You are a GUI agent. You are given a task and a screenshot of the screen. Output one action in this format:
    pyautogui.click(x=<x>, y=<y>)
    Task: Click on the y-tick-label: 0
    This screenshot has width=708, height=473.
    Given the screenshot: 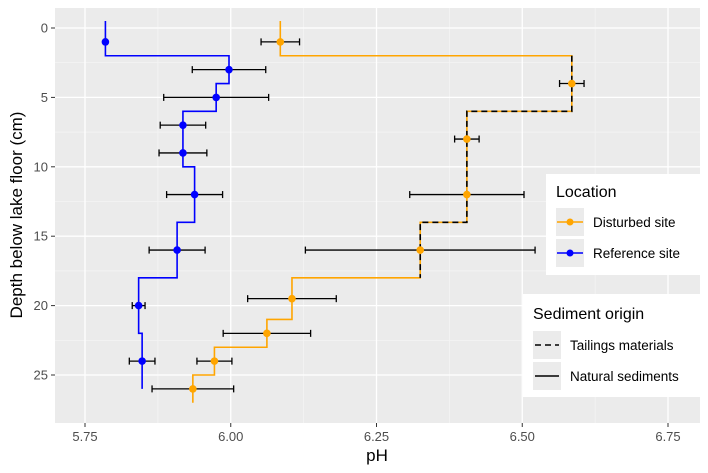 What is the action you would take?
    pyautogui.click(x=44, y=28)
    